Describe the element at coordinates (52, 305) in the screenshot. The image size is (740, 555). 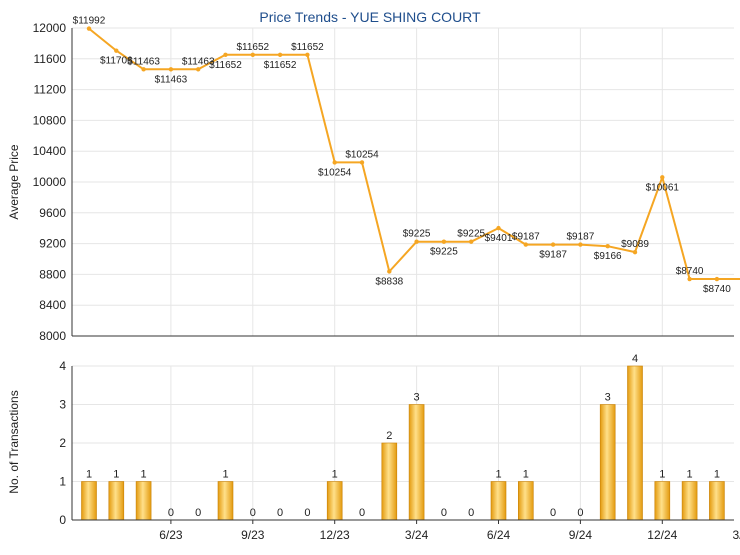
I see `price-y-tick-label: 8400` at that location.